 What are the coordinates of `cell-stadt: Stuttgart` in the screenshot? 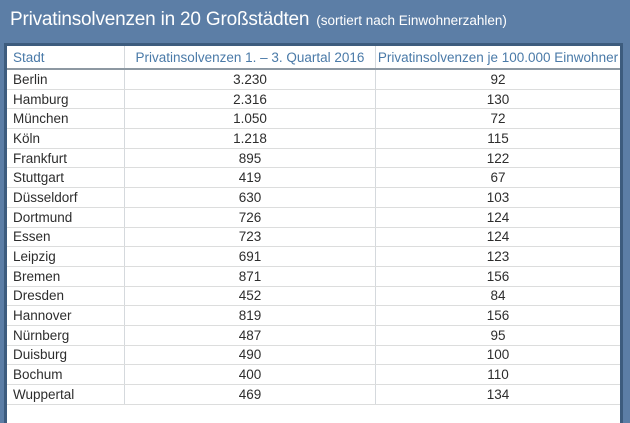 It's located at (66, 178).